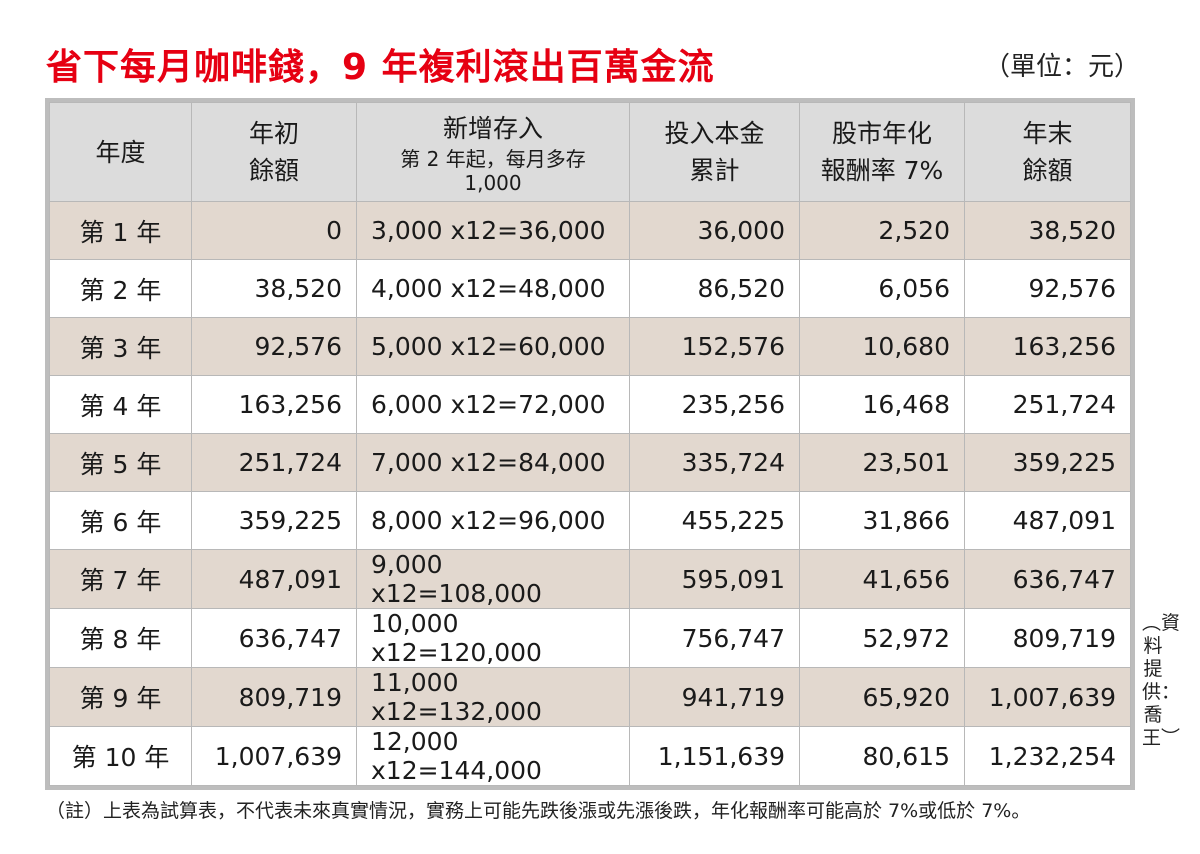  I want to click on table-cell: 41,656, so click(882, 579).